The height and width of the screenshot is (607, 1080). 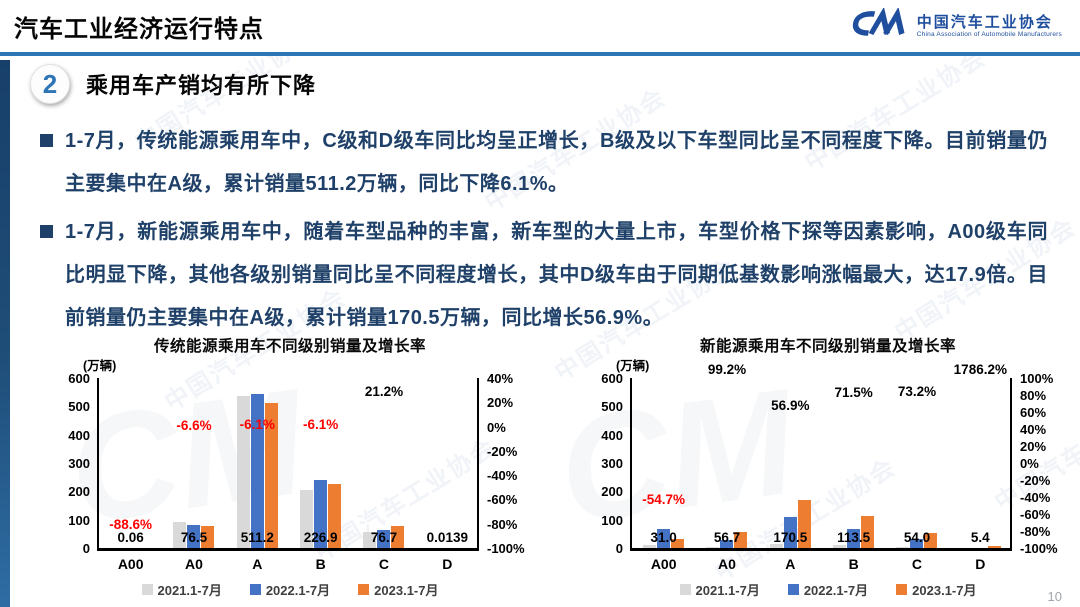 I want to click on section-heading: 2 乘用车产销均有所下降, so click(x=173, y=84).